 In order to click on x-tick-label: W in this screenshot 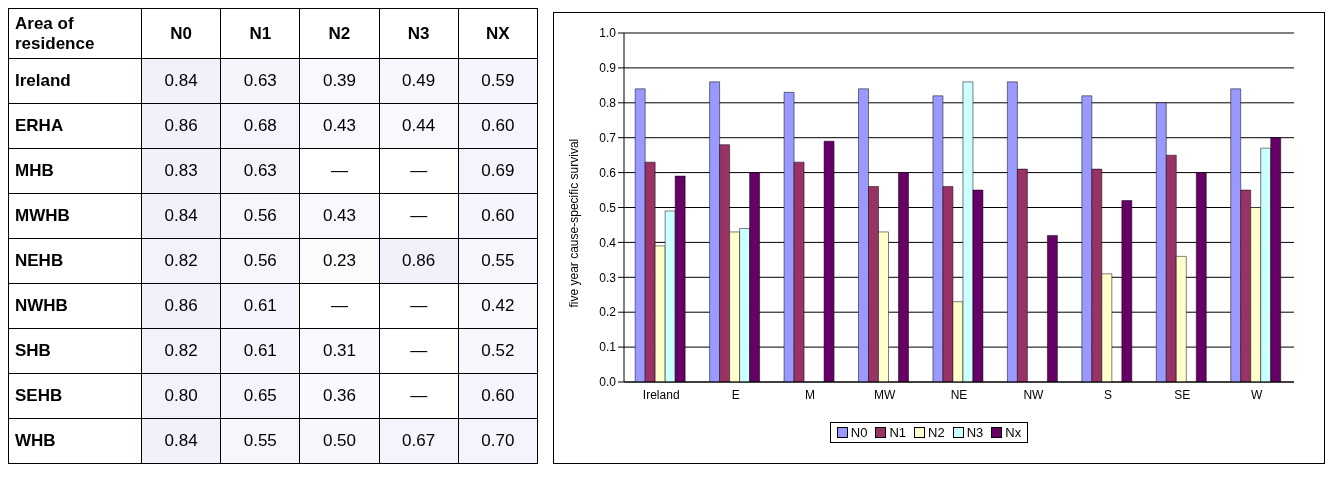, I will do `click(1257, 394)`.